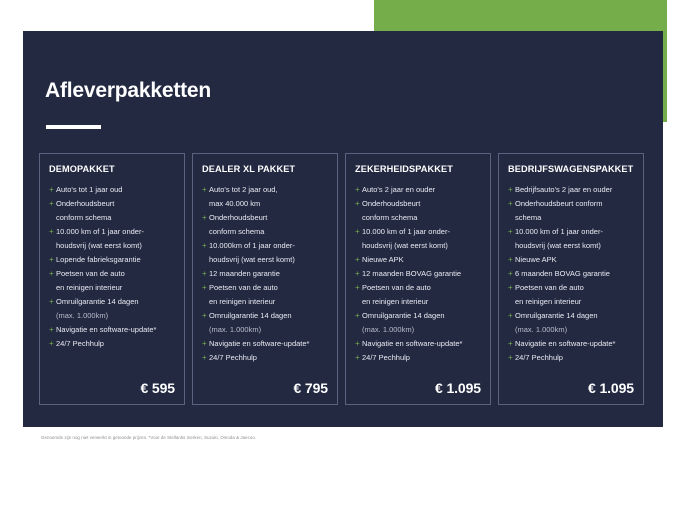 Image resolution: width=685 pixels, height=514 pixels. Describe the element at coordinates (610, 388) in the screenshot. I see `package-price: € 1.095` at that location.